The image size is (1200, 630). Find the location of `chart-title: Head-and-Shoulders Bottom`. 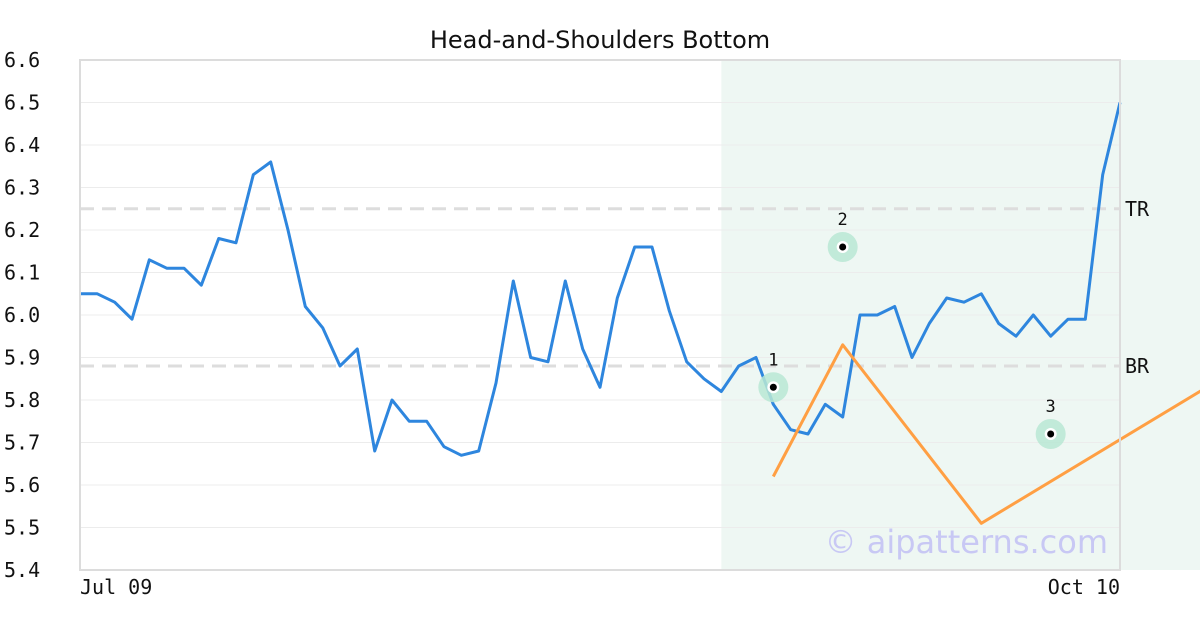

chart-title: Head-and-Shoulders Bottom is located at coordinates (600, 40).